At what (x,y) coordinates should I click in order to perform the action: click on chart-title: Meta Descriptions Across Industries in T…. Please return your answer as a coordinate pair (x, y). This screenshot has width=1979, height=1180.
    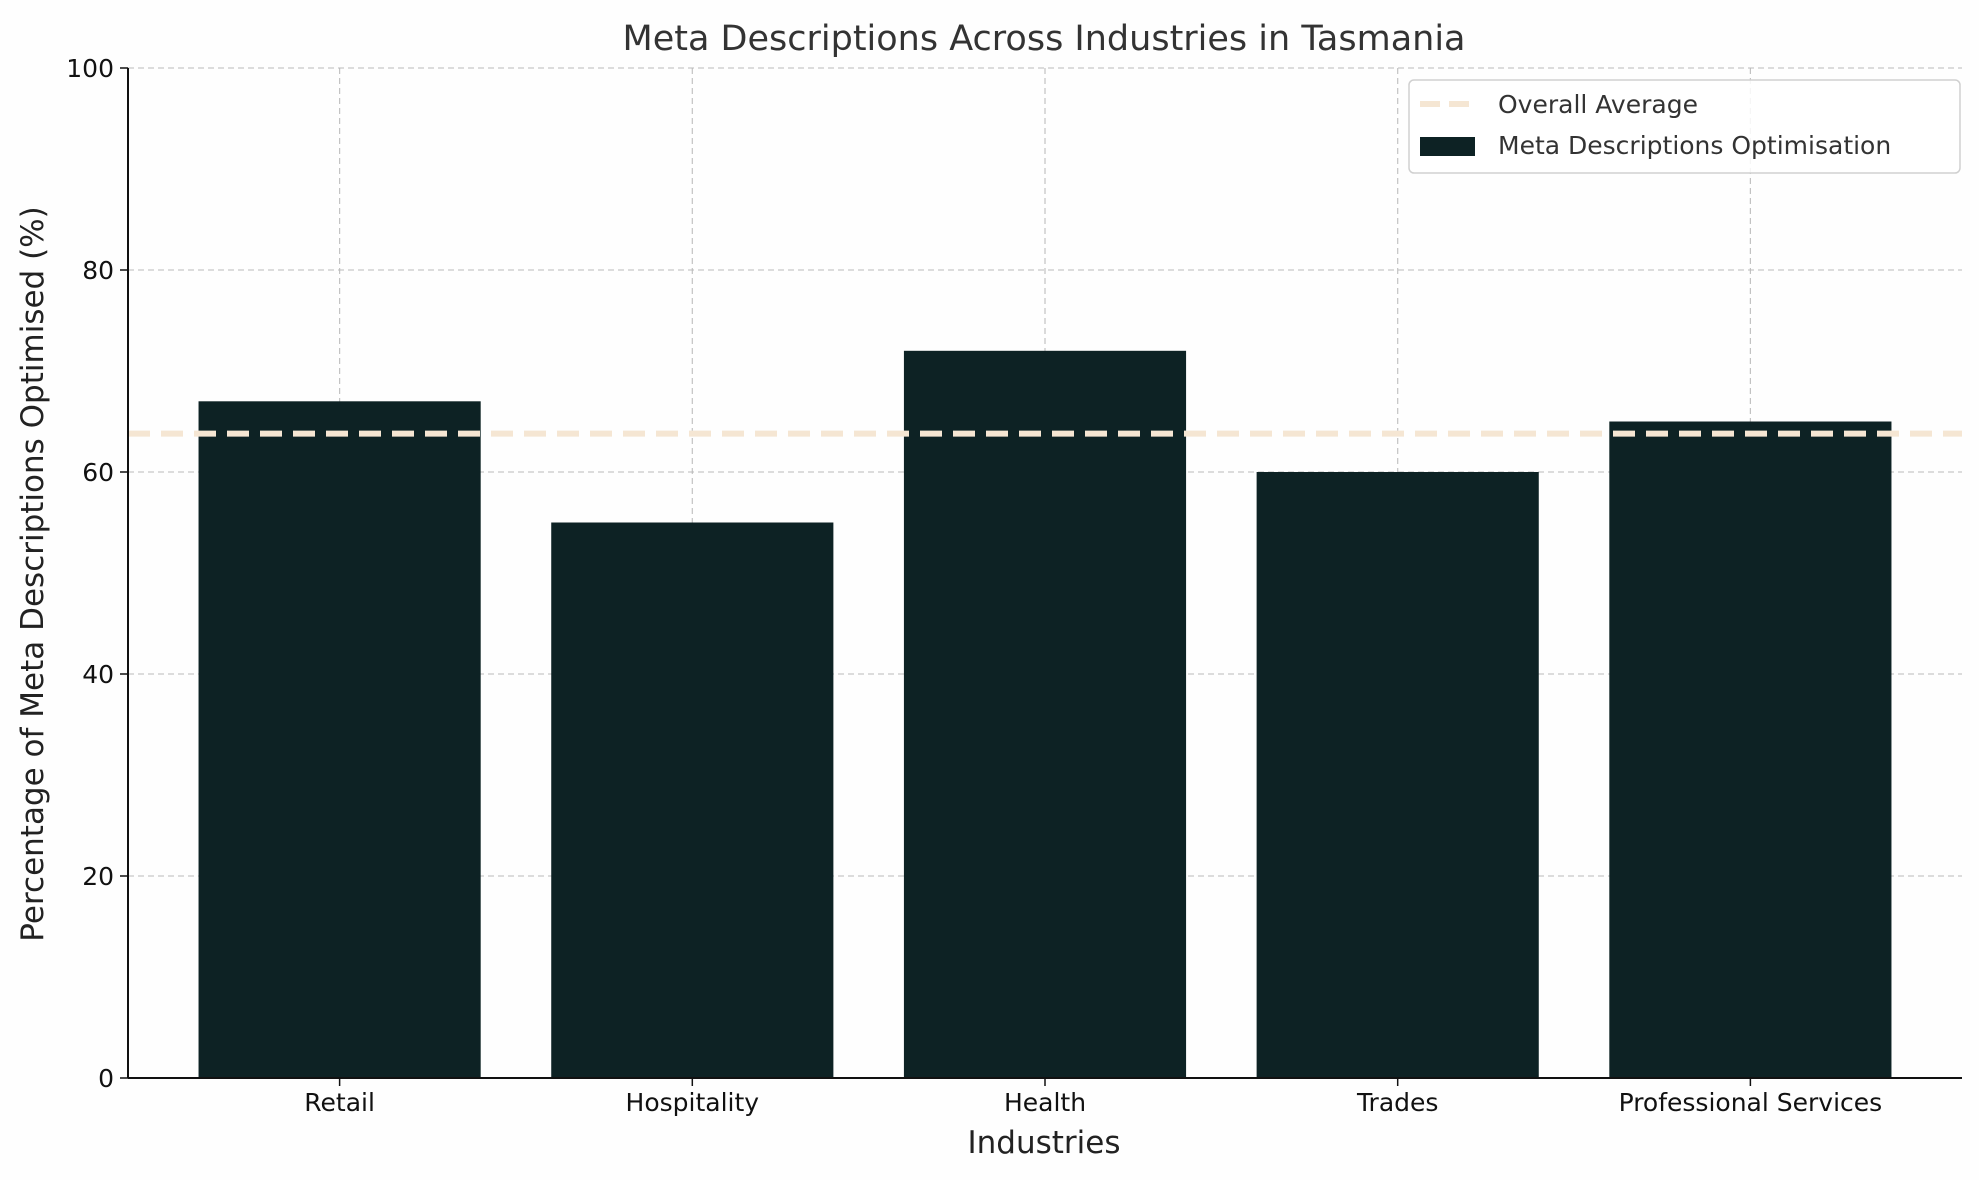
    Looking at the image, I should click on (1044, 39).